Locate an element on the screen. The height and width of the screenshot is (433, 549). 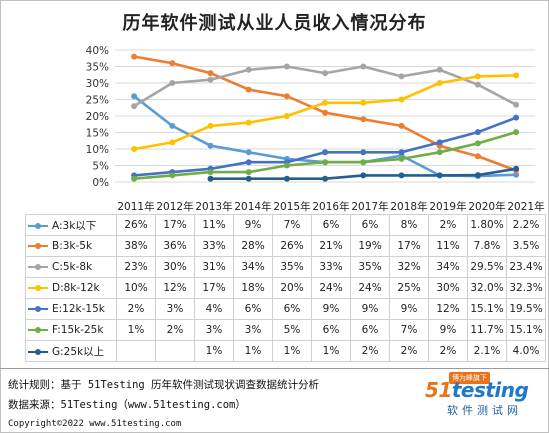
y-tick-label: 10% is located at coordinates (97, 150).